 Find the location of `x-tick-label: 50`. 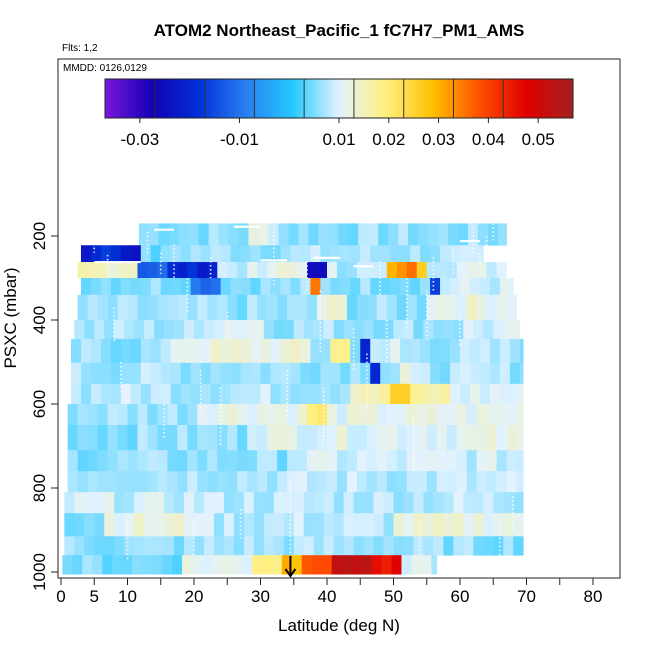

x-tick-label: 50 is located at coordinates (393, 596).